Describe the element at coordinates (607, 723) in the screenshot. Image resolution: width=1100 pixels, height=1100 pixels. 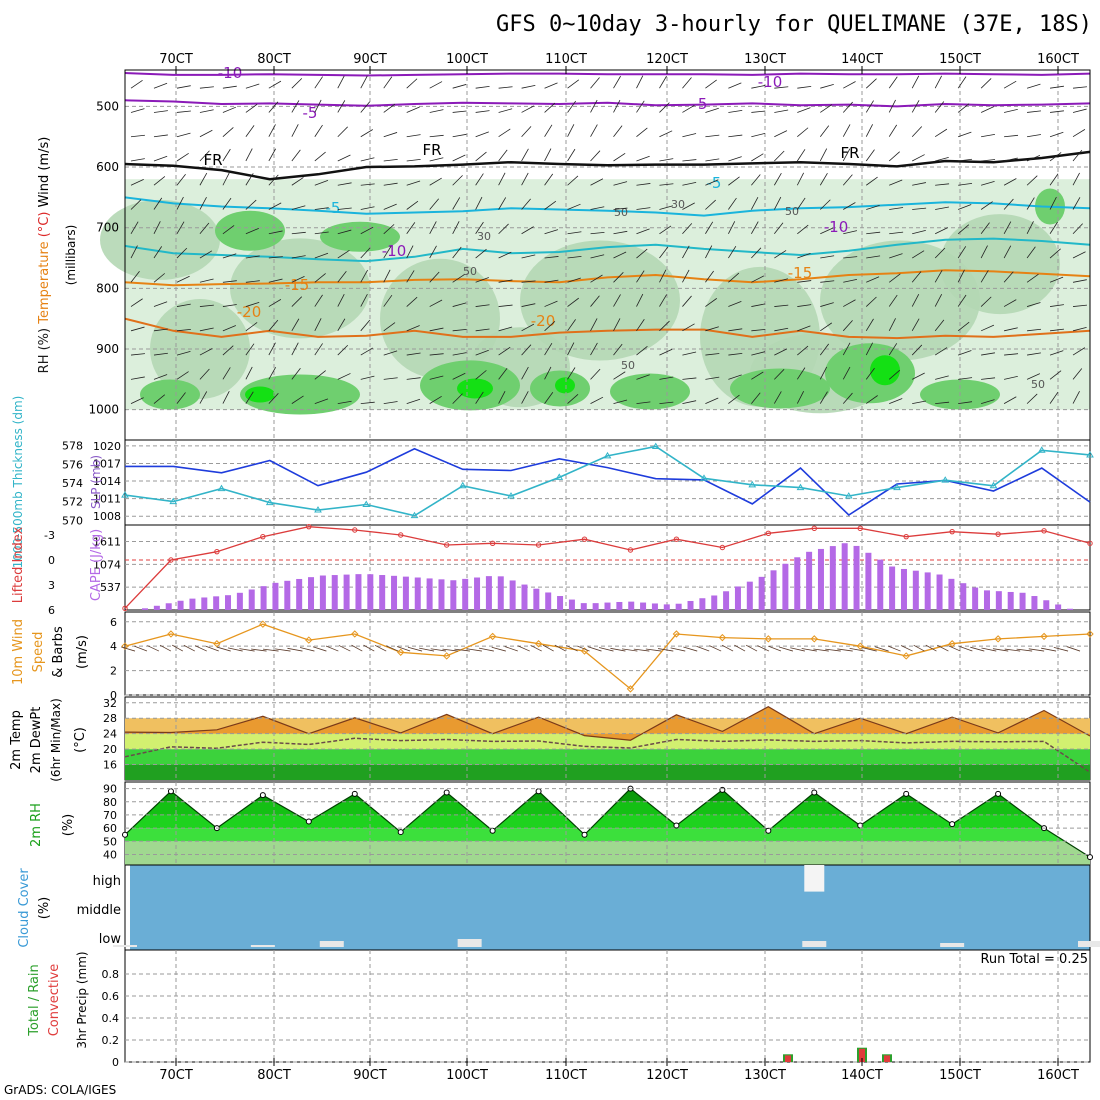
I see `temp-area` at that location.